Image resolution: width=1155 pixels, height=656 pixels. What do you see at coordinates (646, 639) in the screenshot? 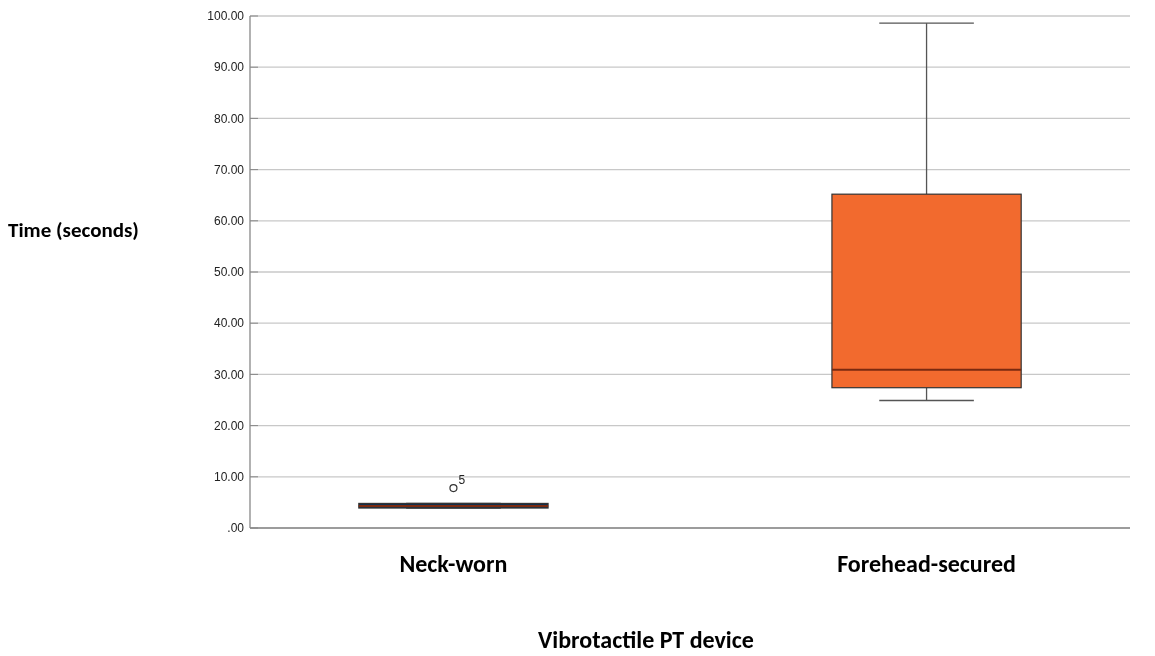
I see `x-axis-title: Vibrotactile PT device` at bounding box center [646, 639].